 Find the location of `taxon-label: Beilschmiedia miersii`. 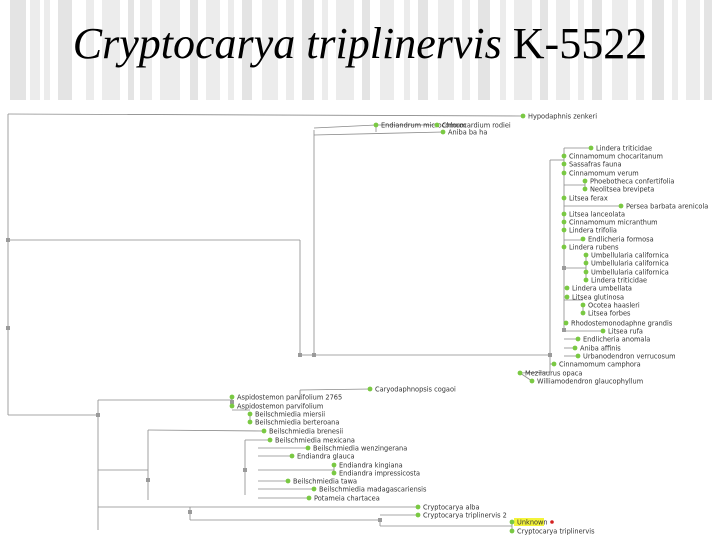

taxon-label: Beilschmiedia miersii is located at coordinates (290, 414).